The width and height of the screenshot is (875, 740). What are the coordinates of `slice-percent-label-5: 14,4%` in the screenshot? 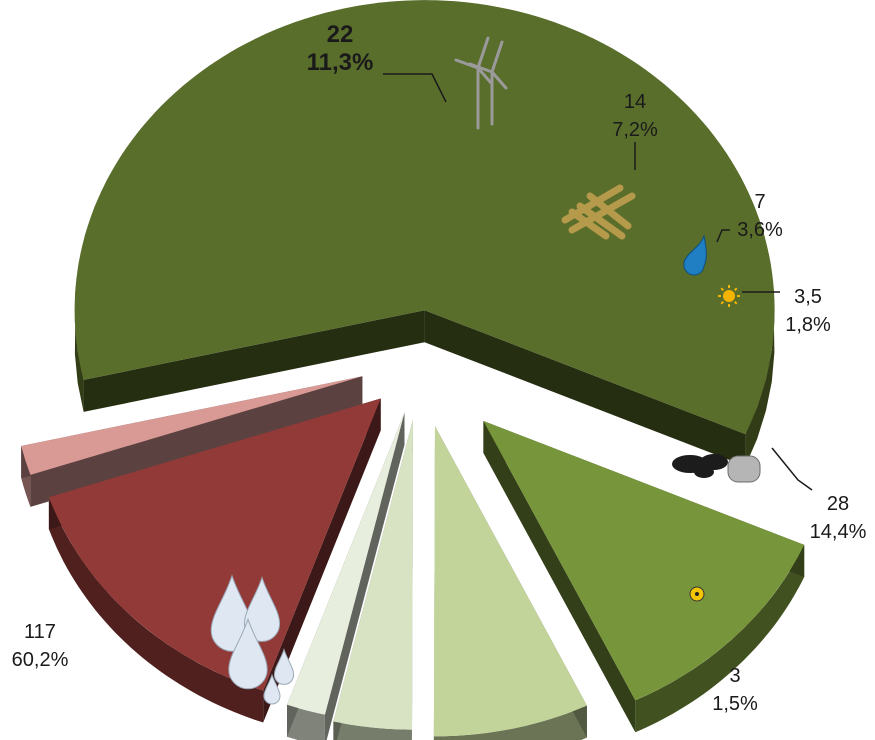 It's located at (838, 532).